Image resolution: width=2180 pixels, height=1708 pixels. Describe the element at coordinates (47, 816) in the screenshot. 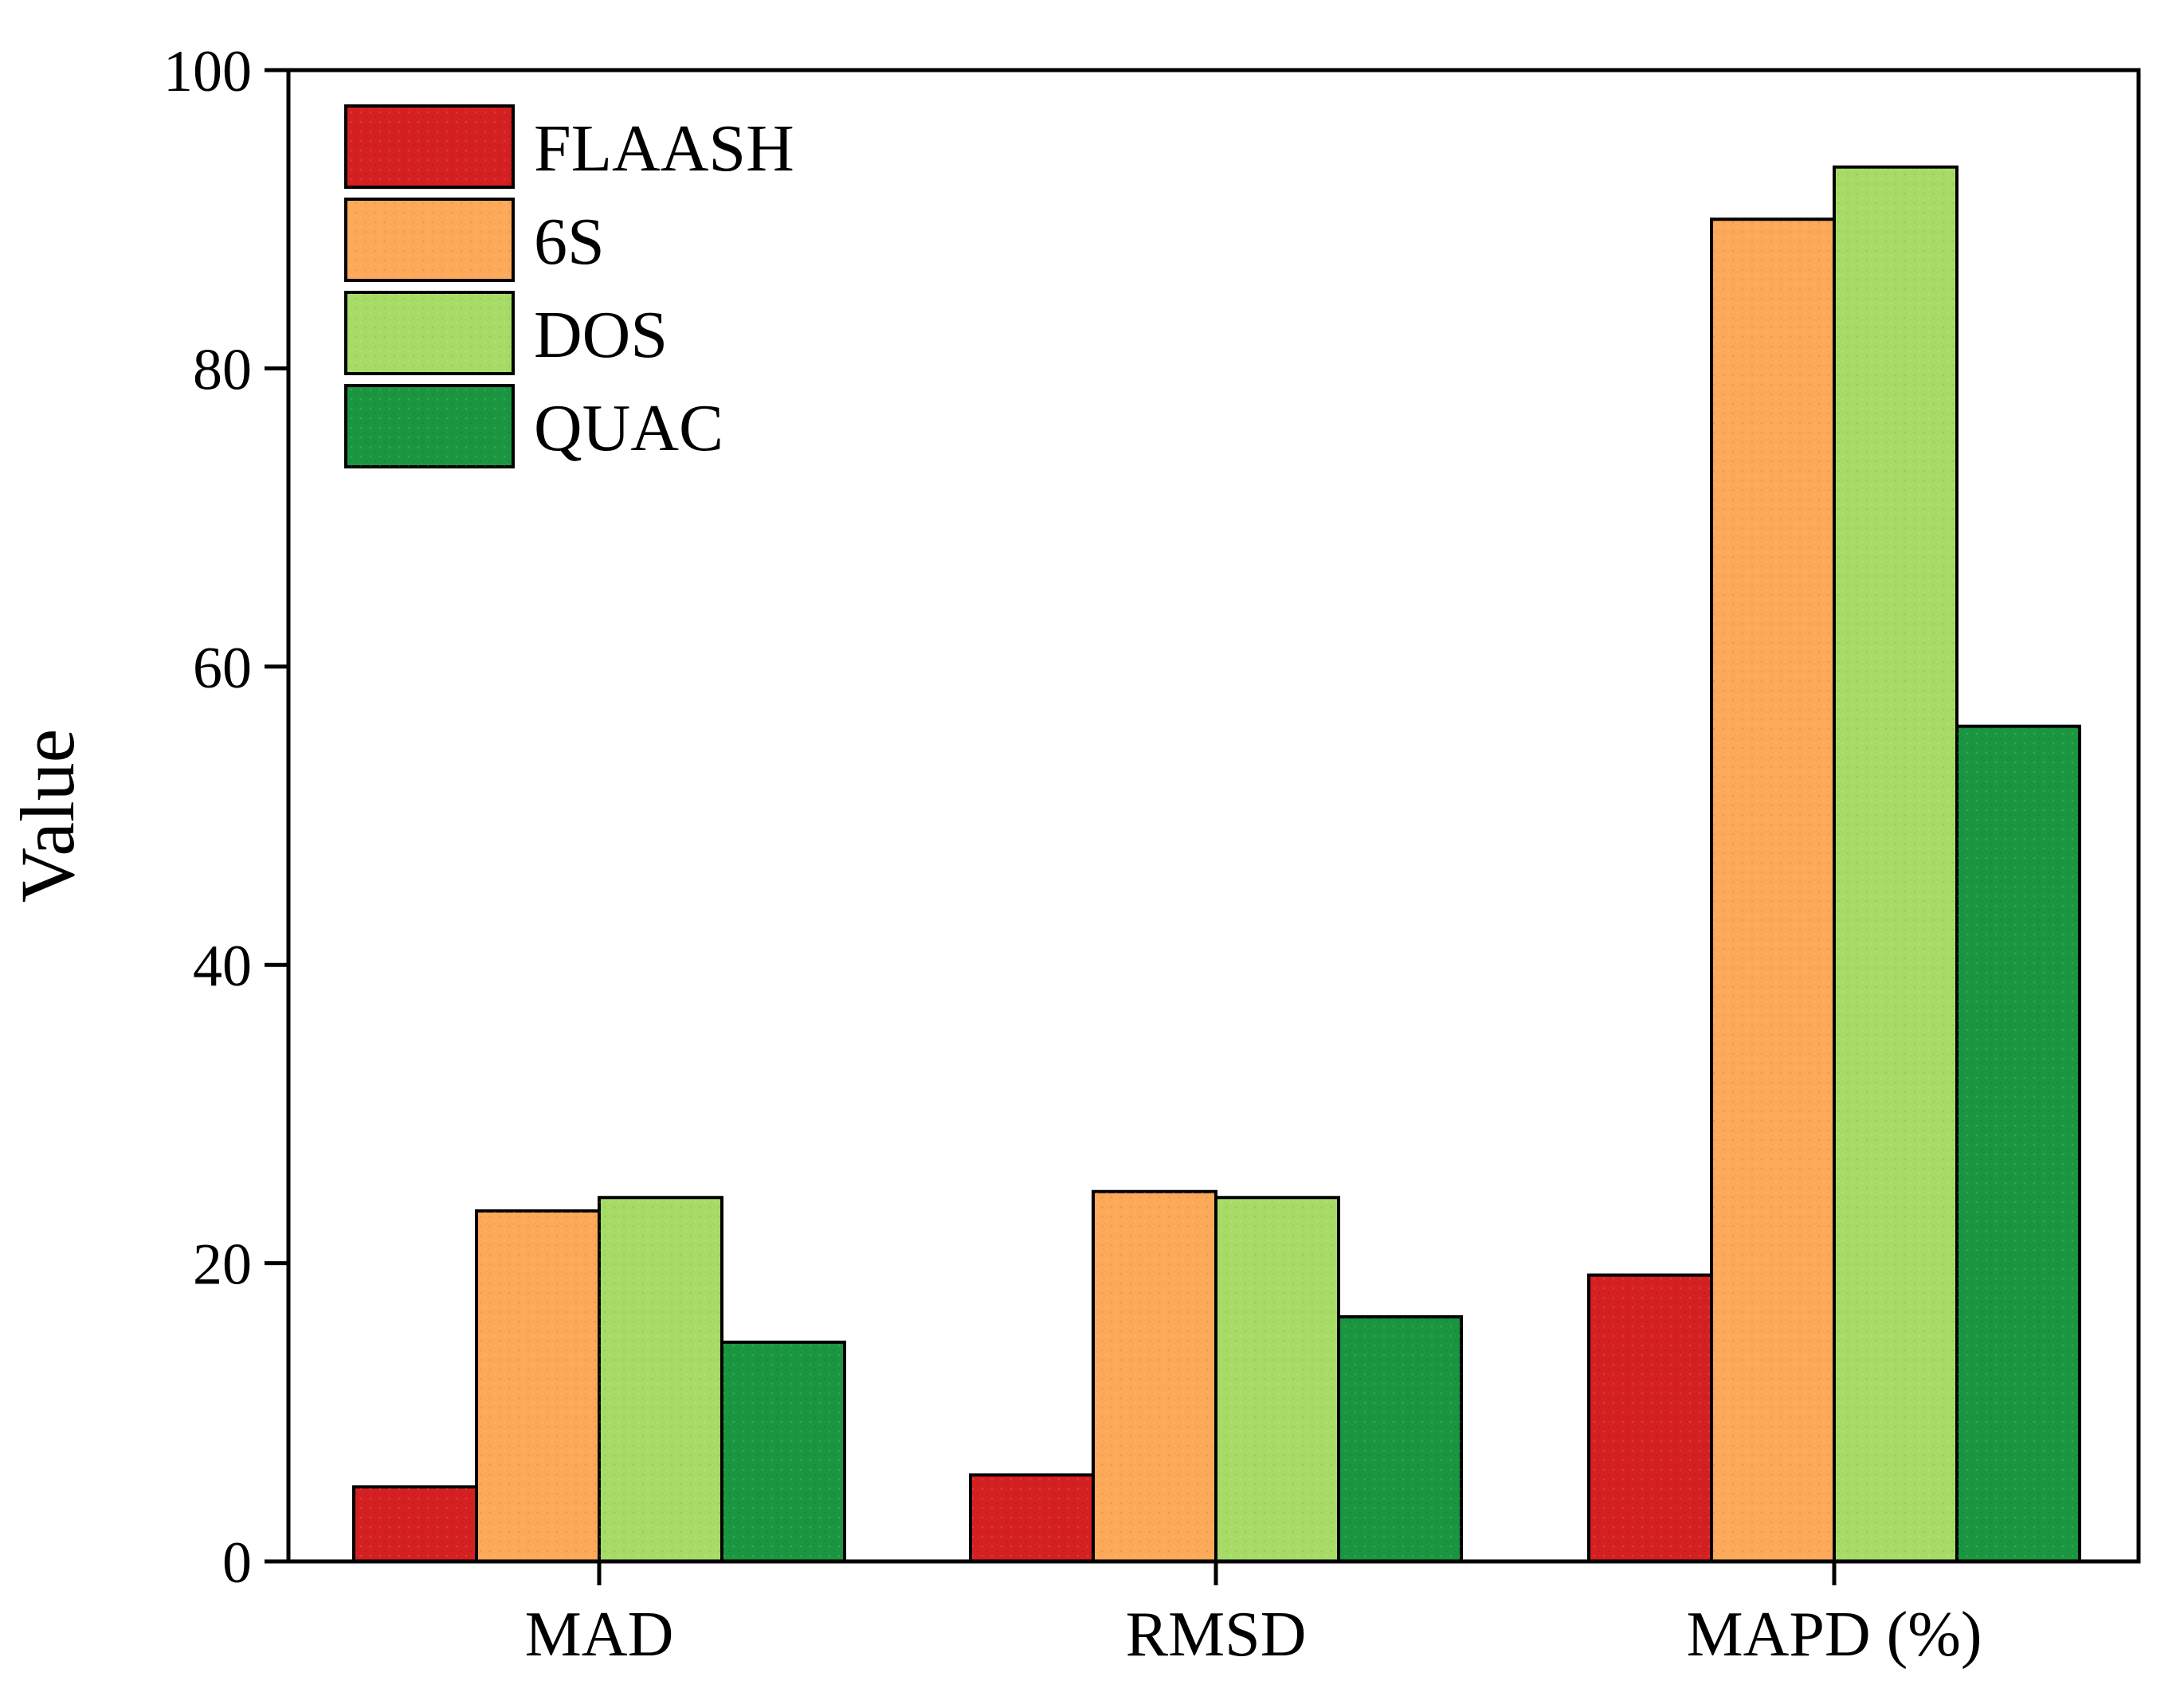

I see `y-axis-title: Value` at that location.